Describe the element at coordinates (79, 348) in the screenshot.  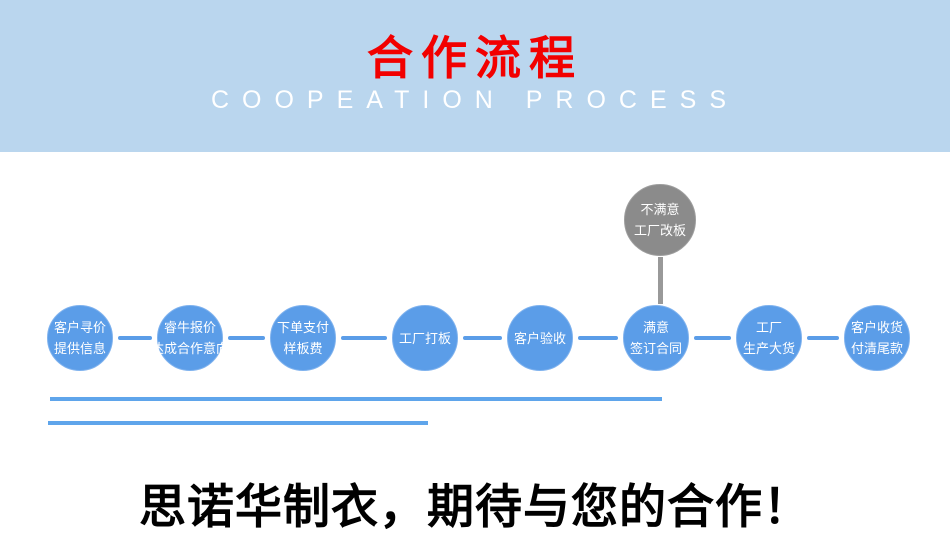
I see `node-label-line: 提供信息` at that location.